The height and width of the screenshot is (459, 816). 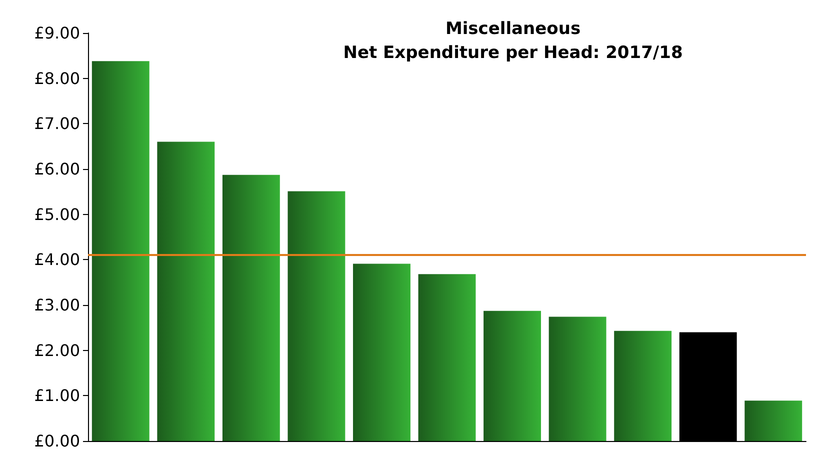 I want to click on chart-title: Miscellaneous Net Expenditure per Head: 2017/18, so click(x=513, y=41).